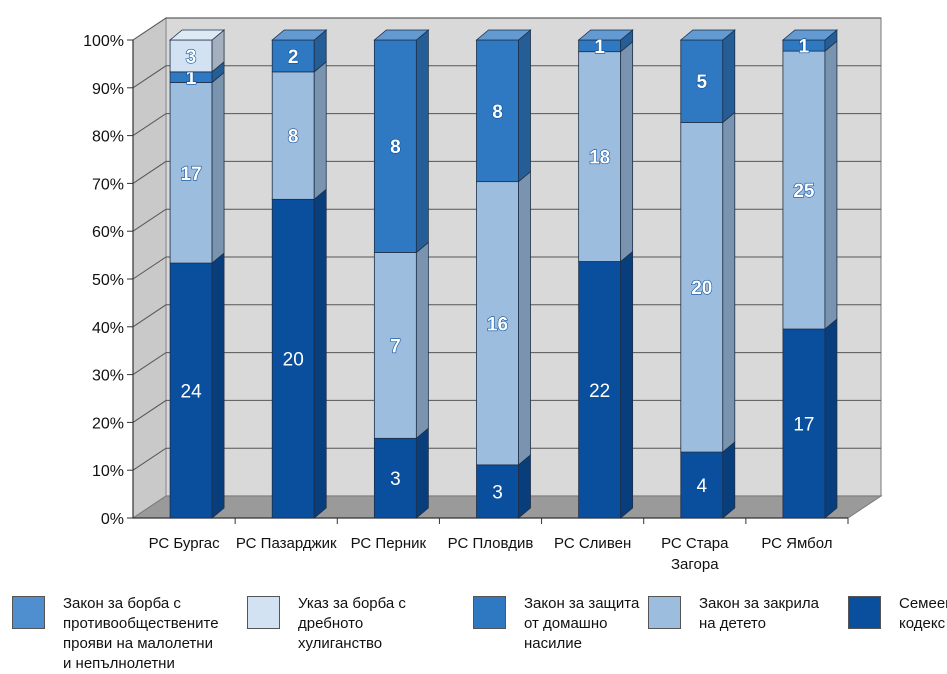 The image size is (947, 674). What do you see at coordinates (108, 423) in the screenshot?
I see `y-tick-label: 20%` at bounding box center [108, 423].